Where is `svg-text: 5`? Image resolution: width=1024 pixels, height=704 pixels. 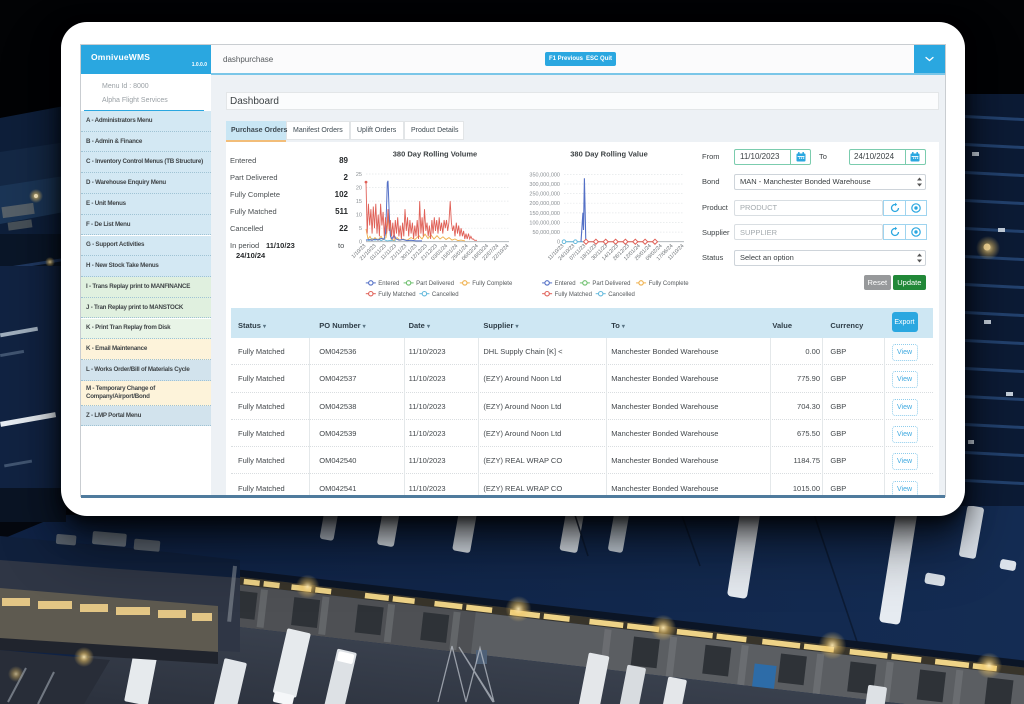
svg-text: 5 is located at coordinates (360, 229).